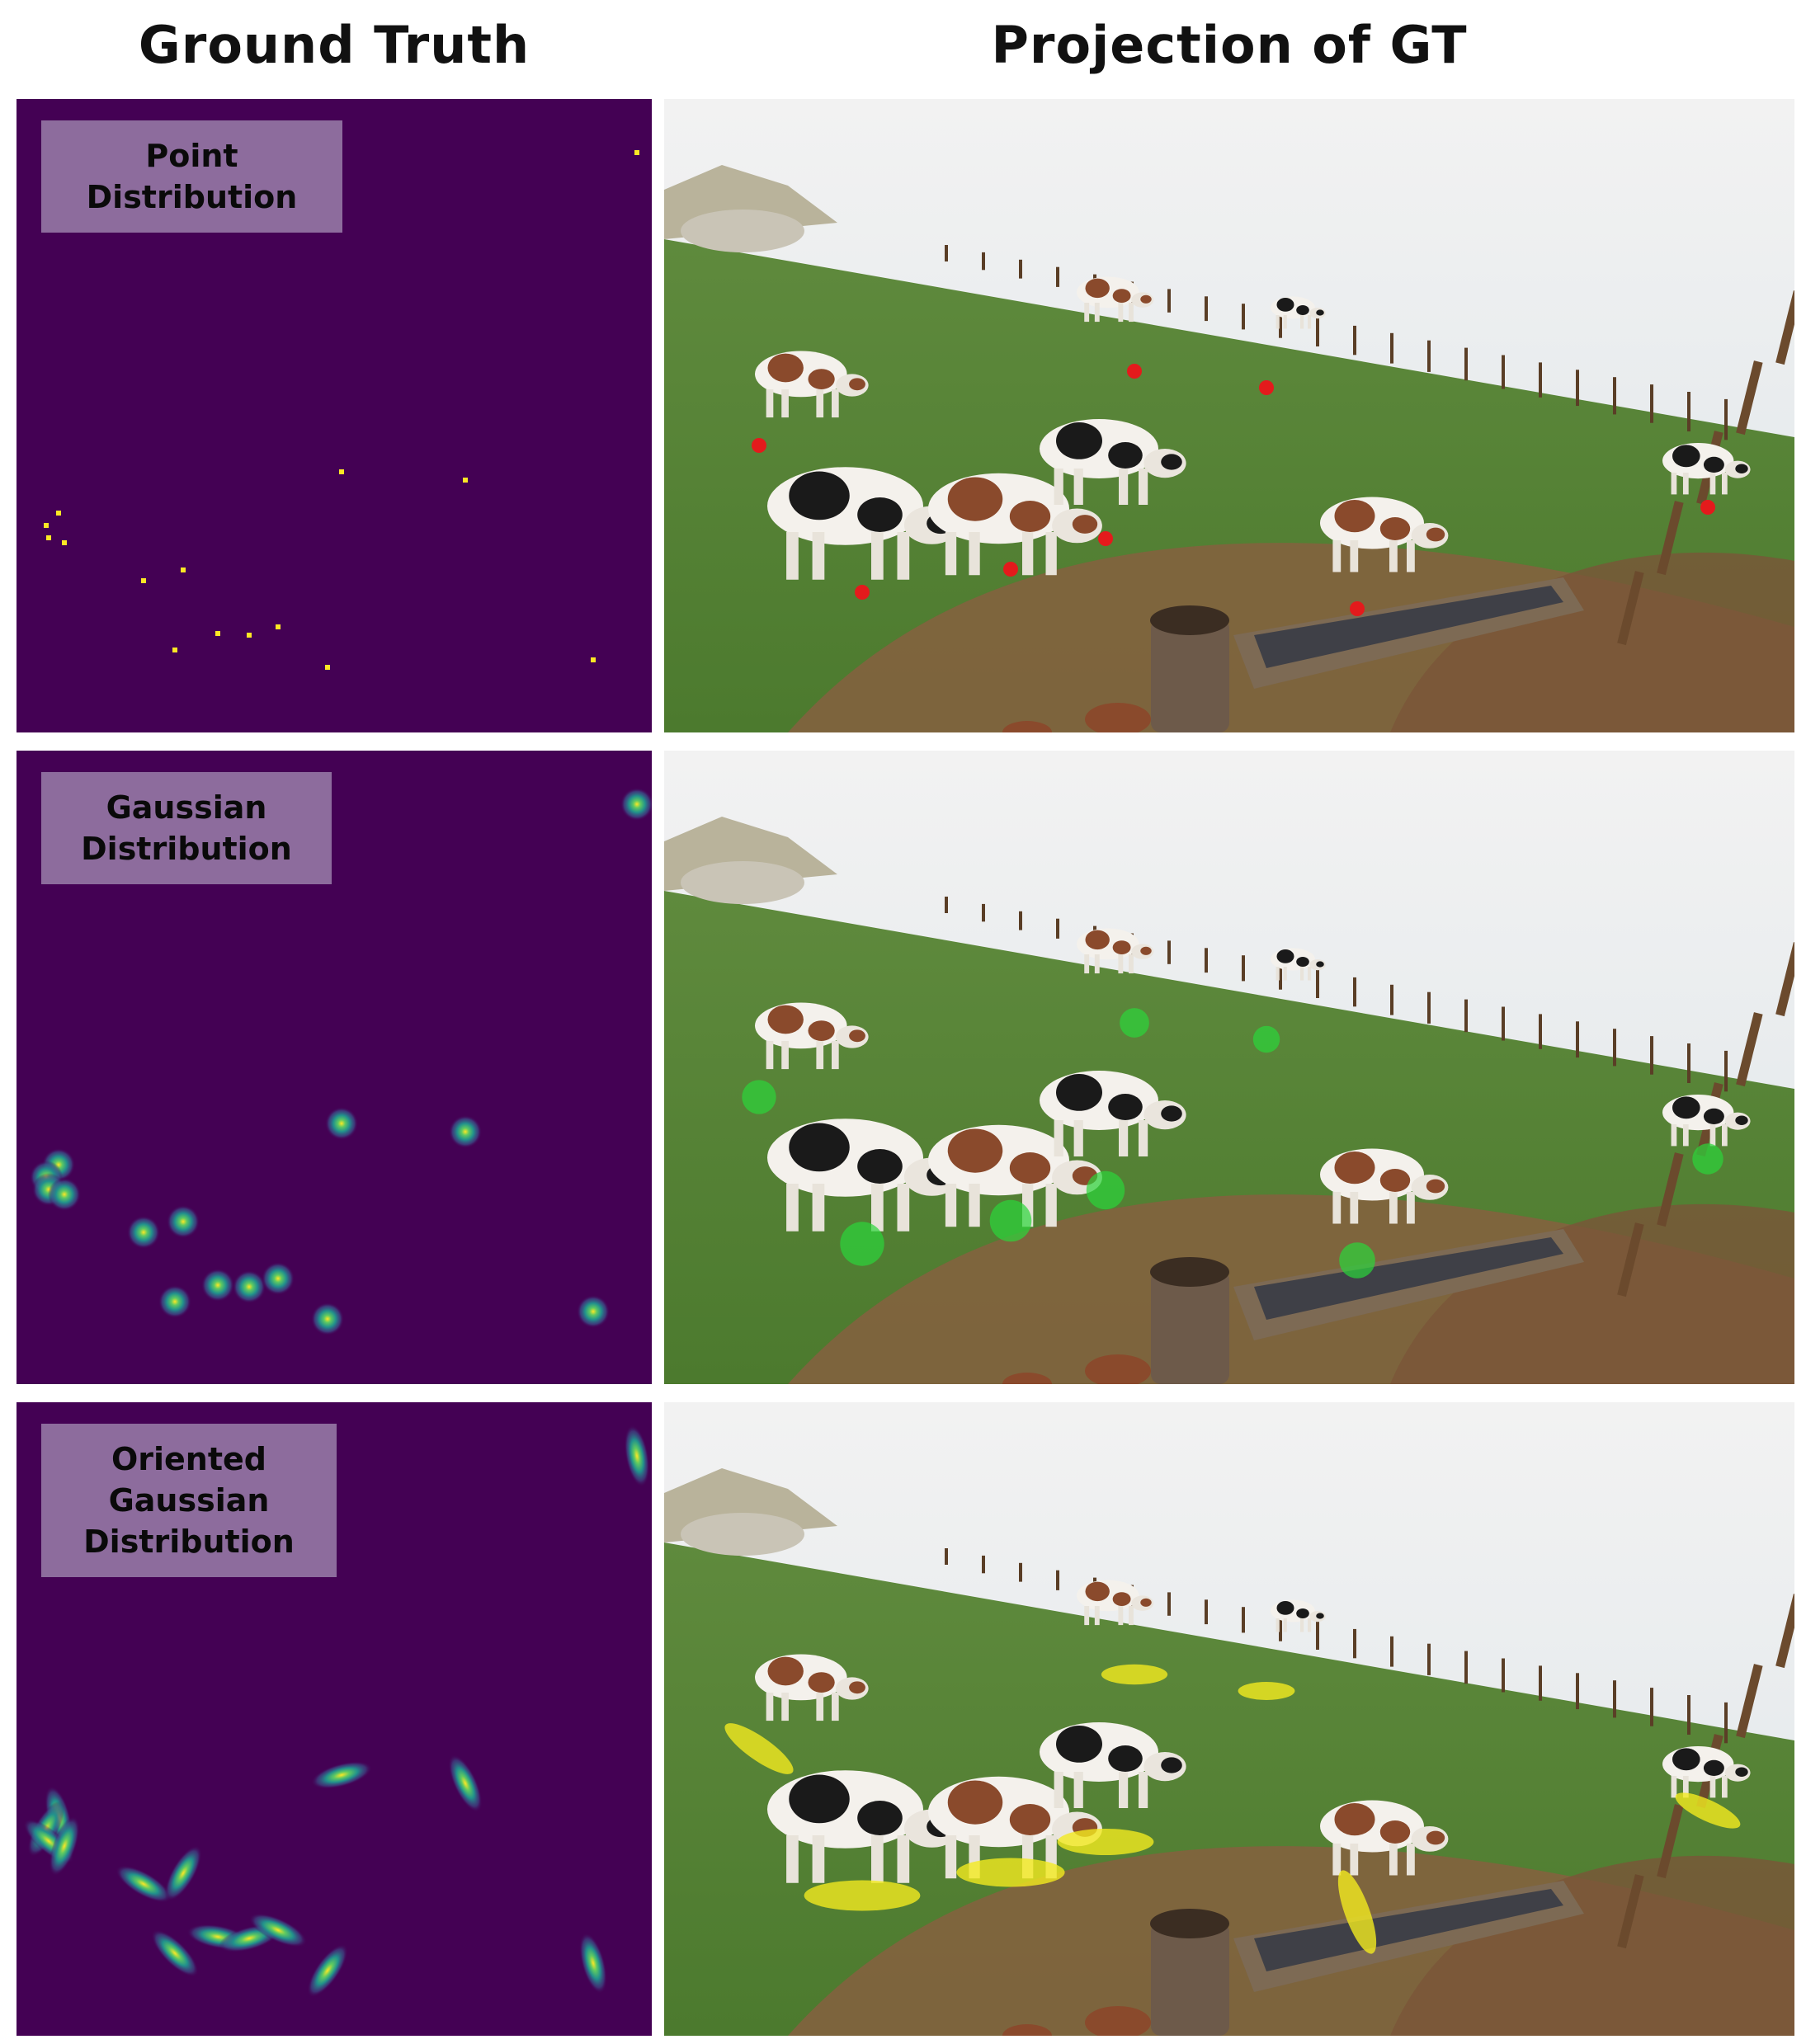  Describe the element at coordinates (191, 156) in the screenshot. I see `label-line: Point` at that location.